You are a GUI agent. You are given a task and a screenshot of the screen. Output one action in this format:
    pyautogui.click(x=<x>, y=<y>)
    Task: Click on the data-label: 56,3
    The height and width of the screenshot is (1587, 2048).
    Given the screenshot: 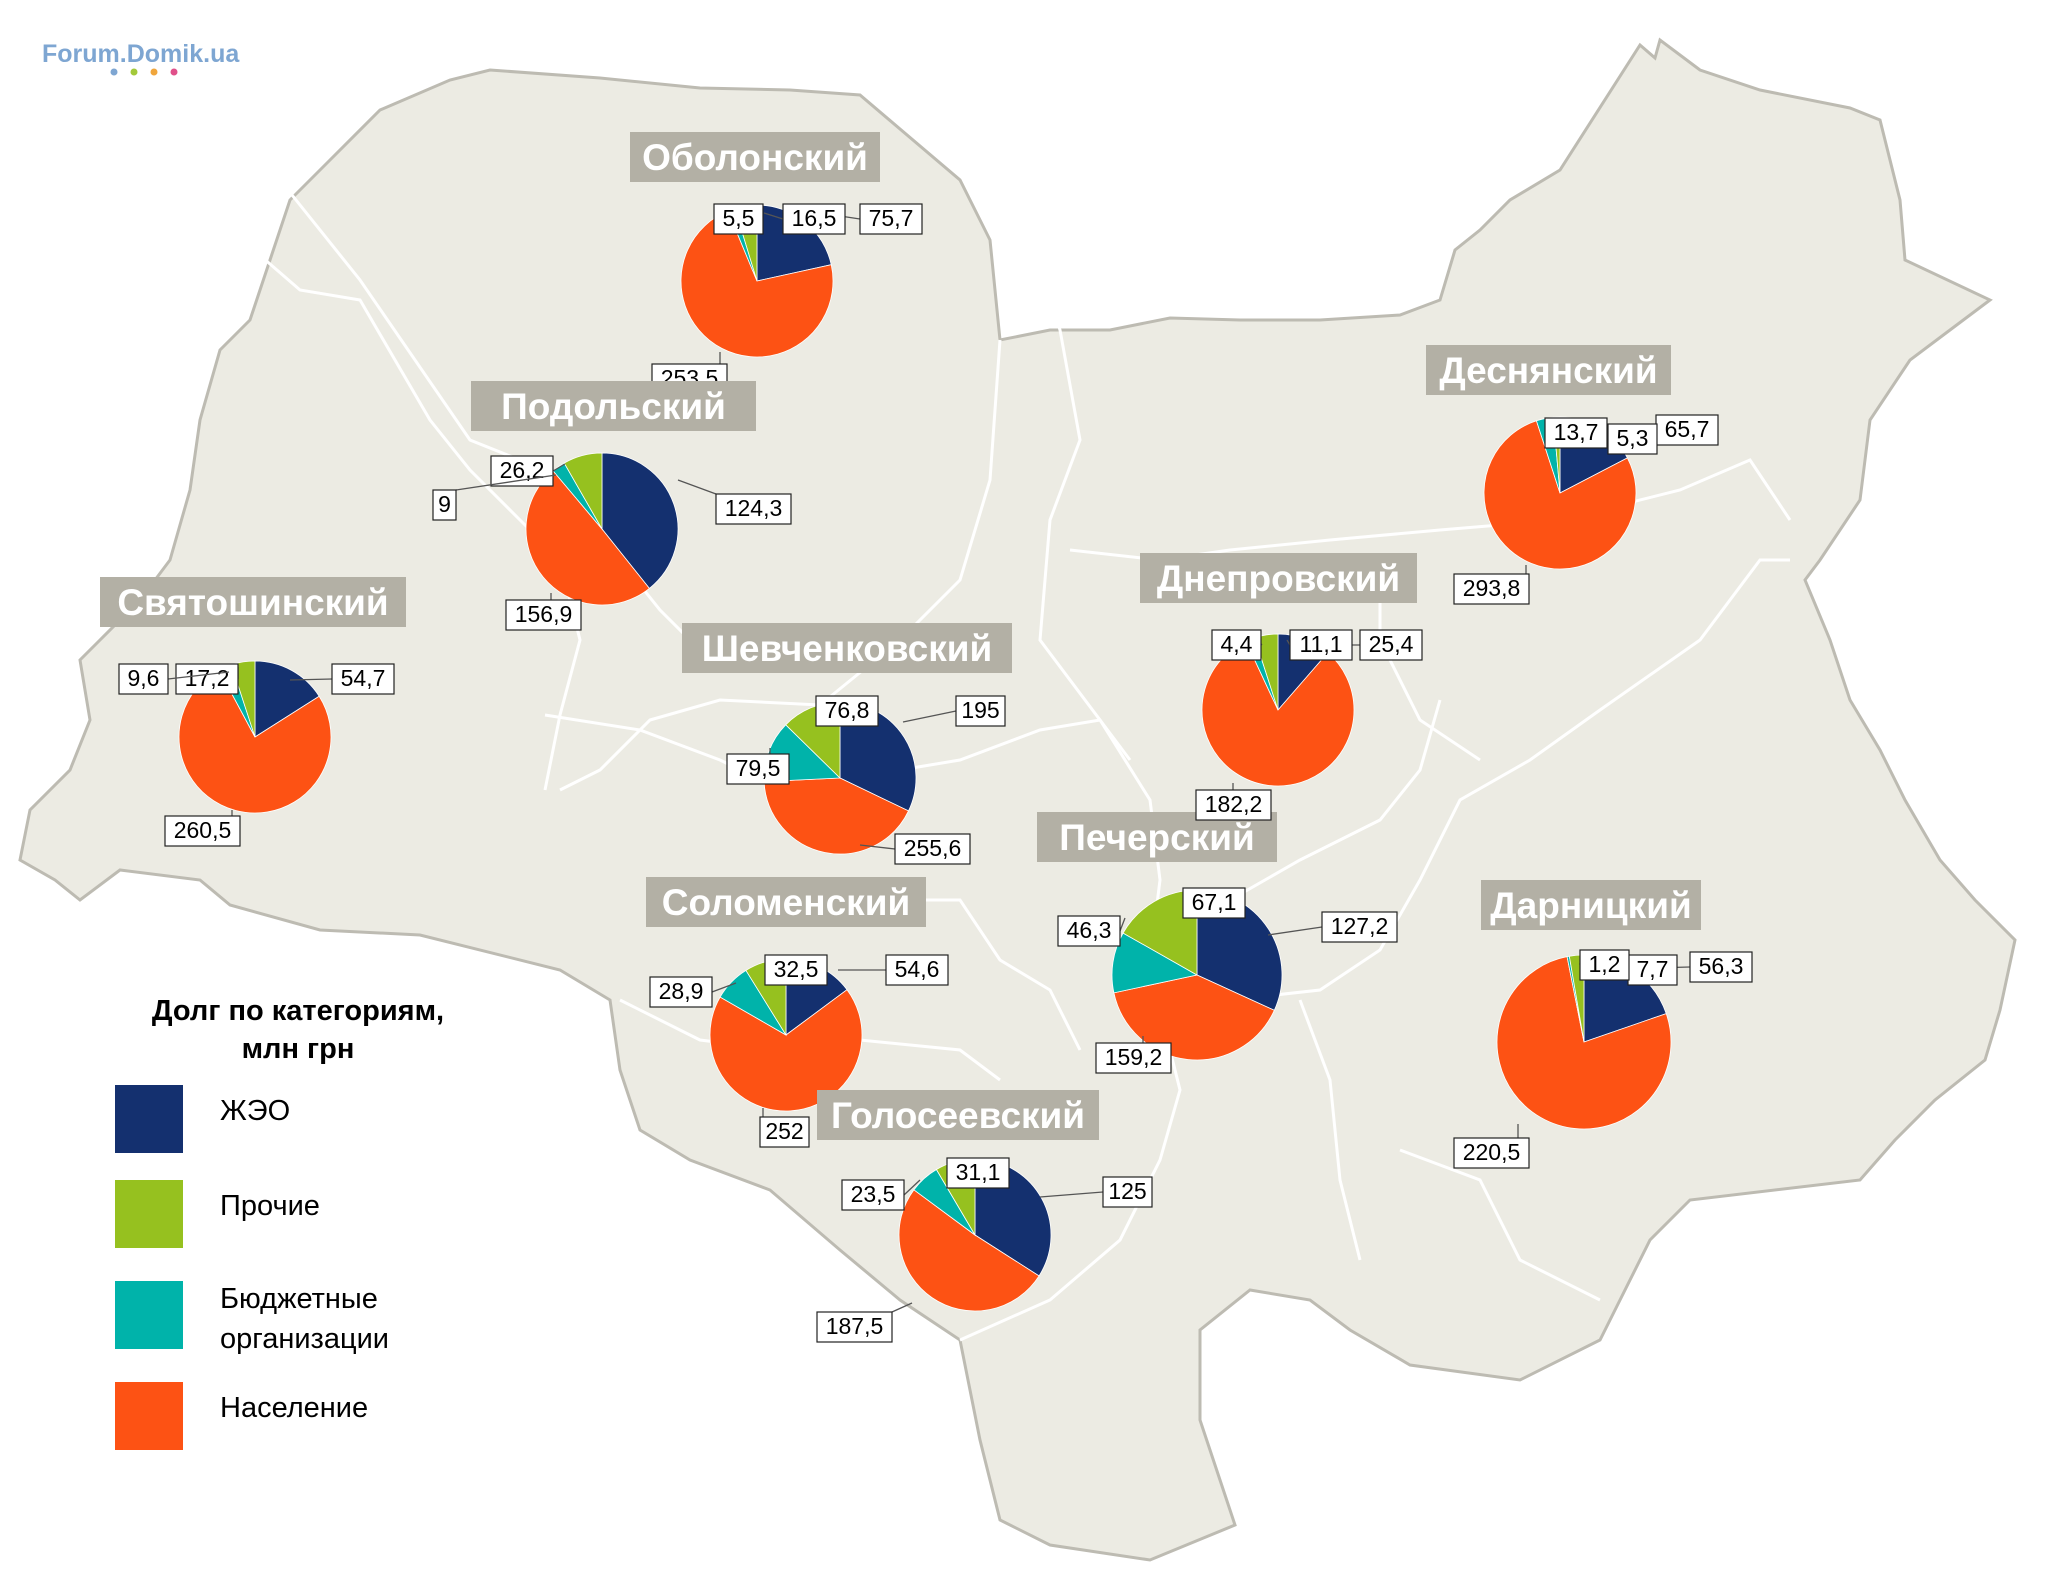 What is the action you would take?
    pyautogui.click(x=1721, y=966)
    